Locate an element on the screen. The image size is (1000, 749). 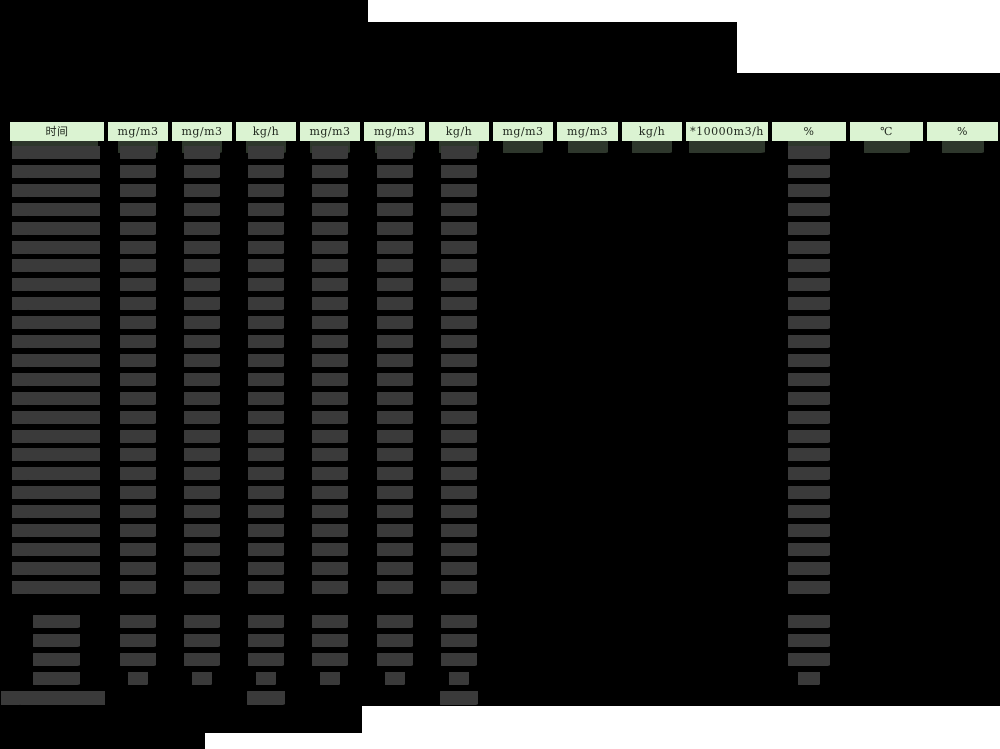
column-header-unit: kg/h is located at coordinates (652, 131).